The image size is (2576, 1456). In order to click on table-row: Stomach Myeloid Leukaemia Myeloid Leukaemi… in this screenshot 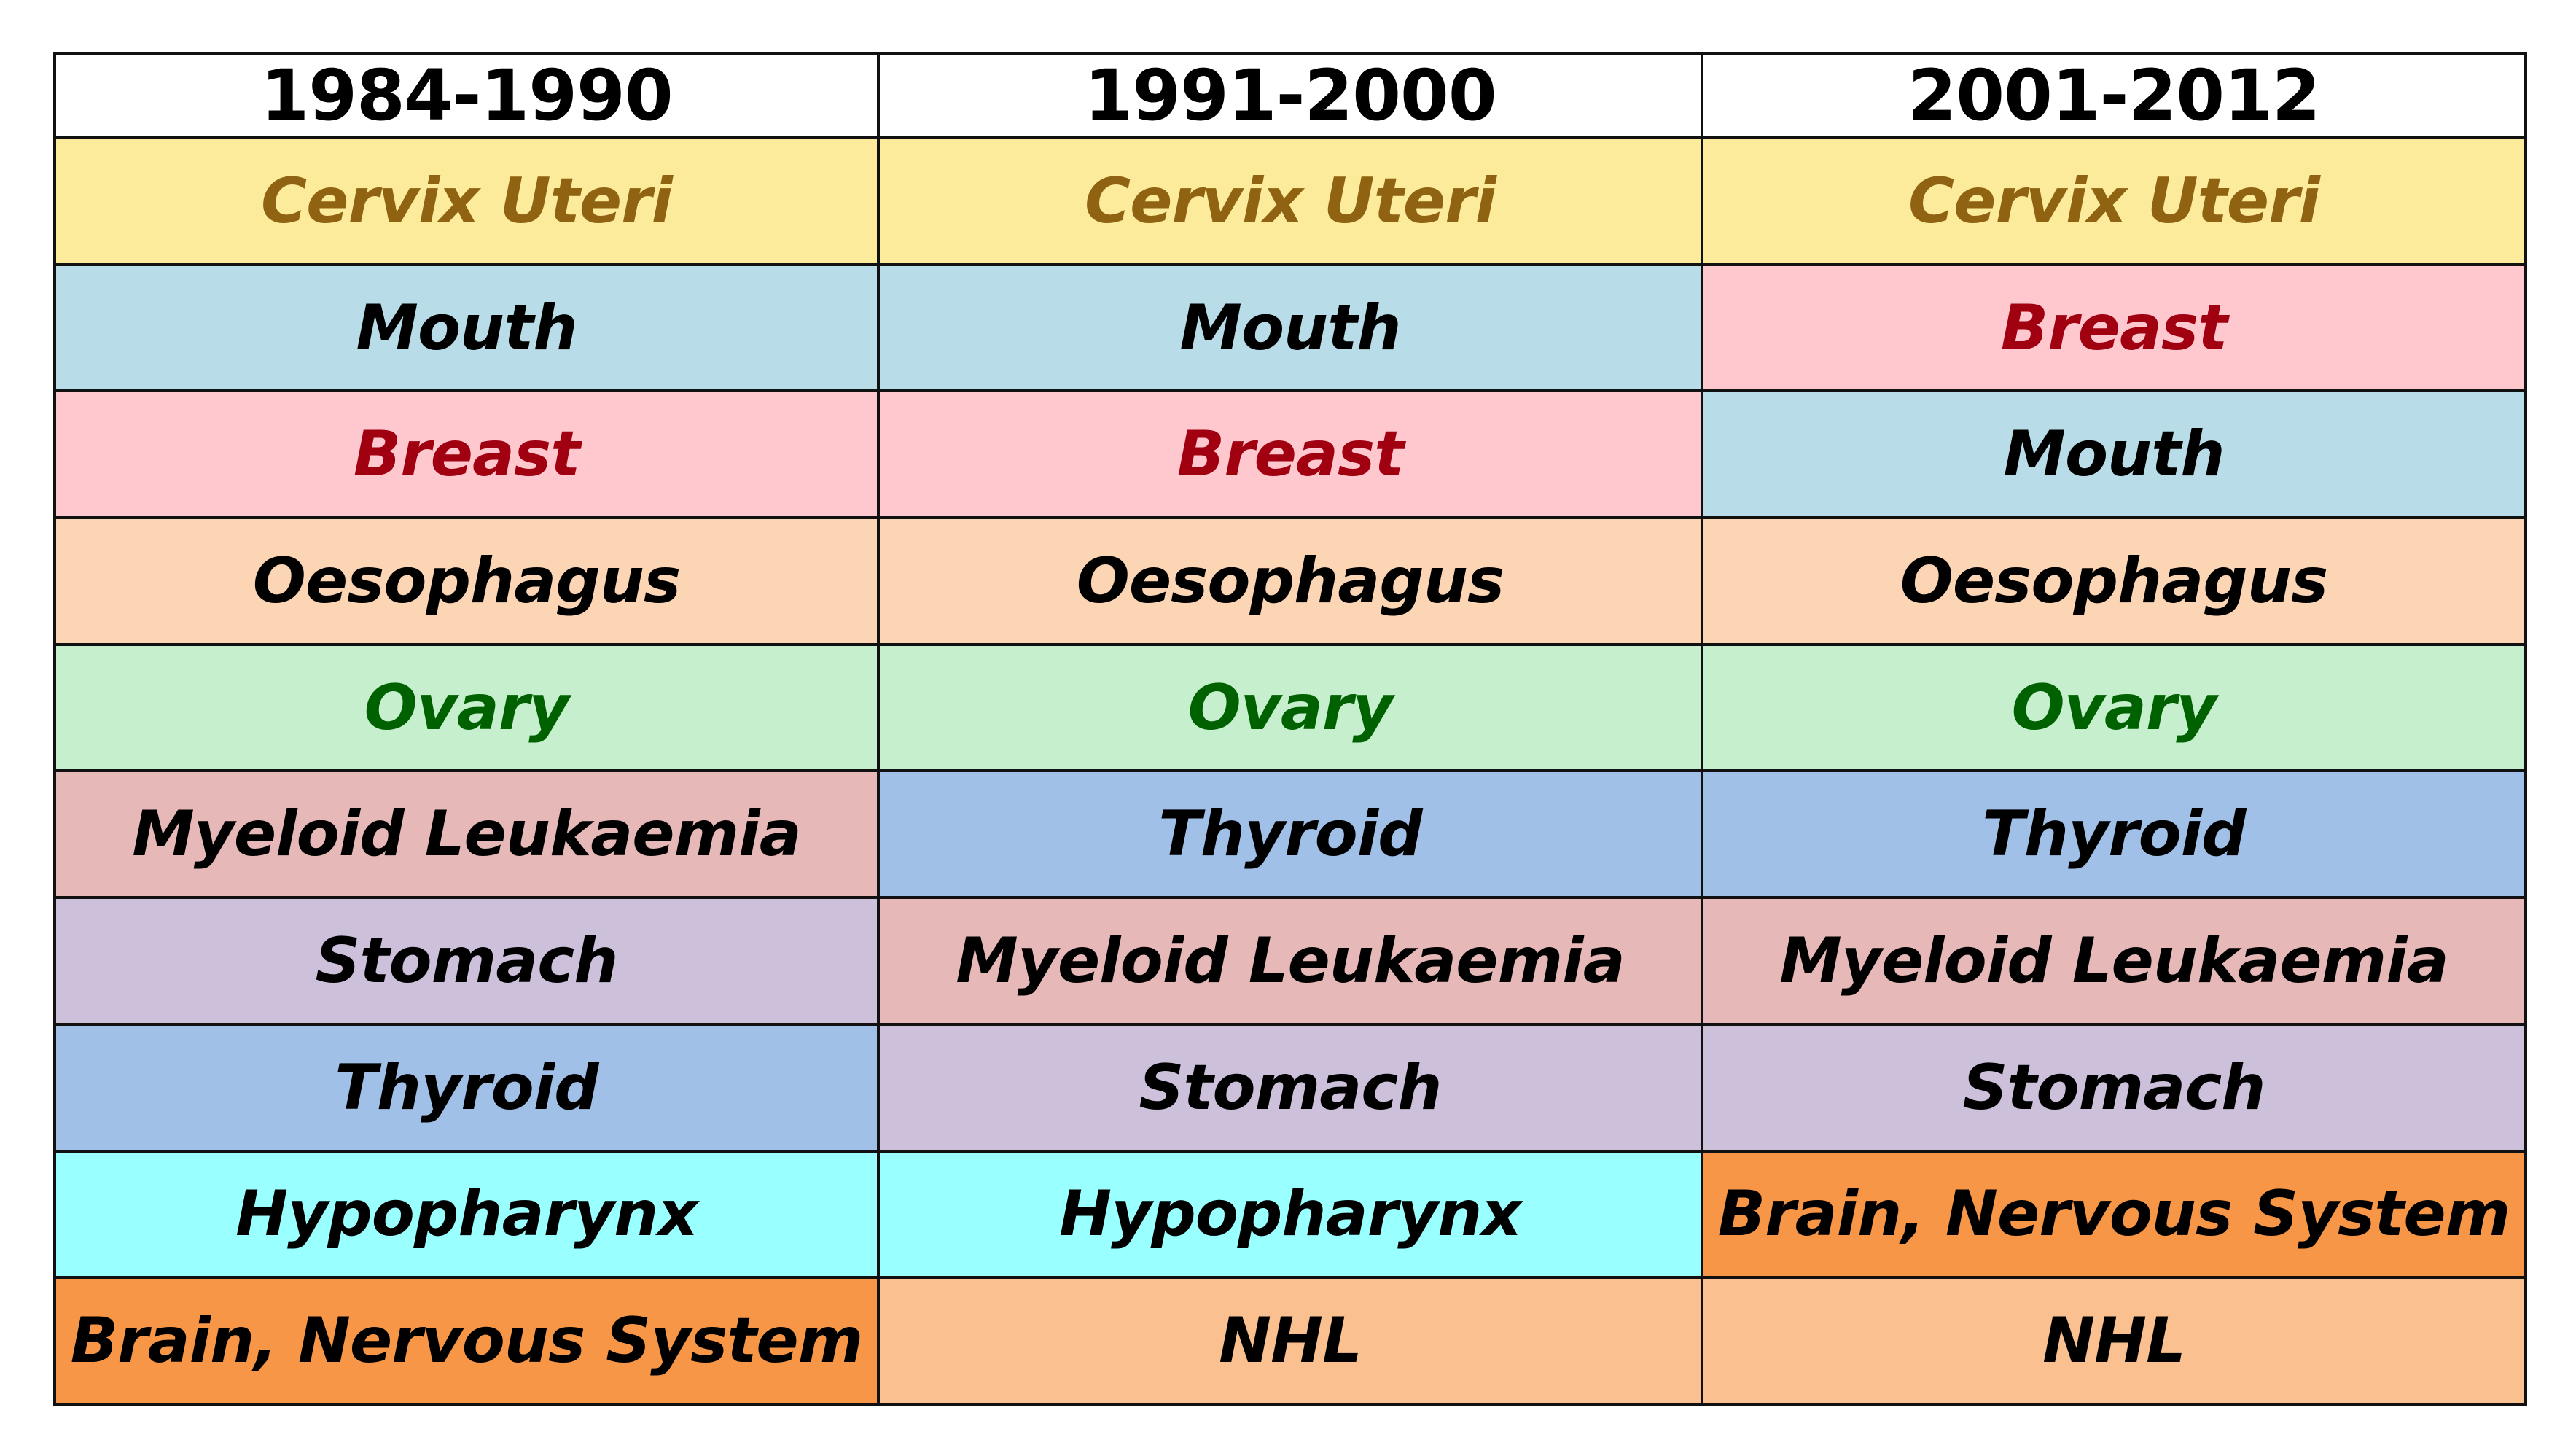, I will do `click(1290, 961)`.